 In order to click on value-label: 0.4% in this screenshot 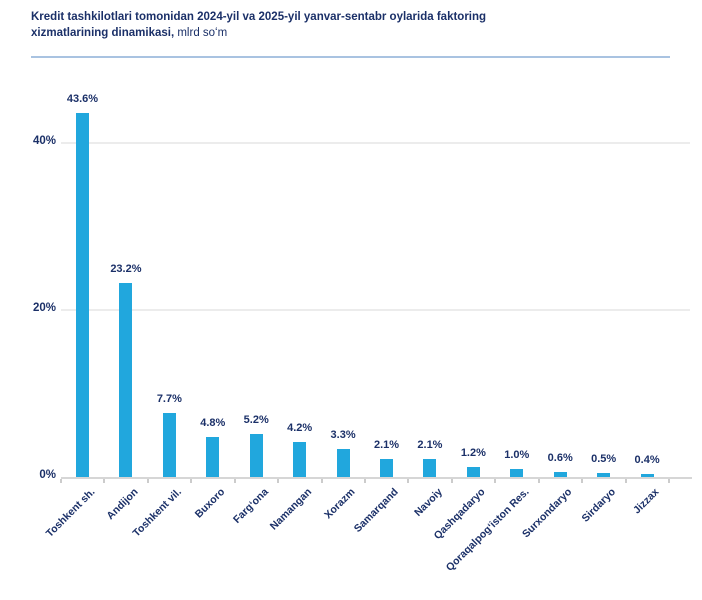, I will do `click(647, 459)`.